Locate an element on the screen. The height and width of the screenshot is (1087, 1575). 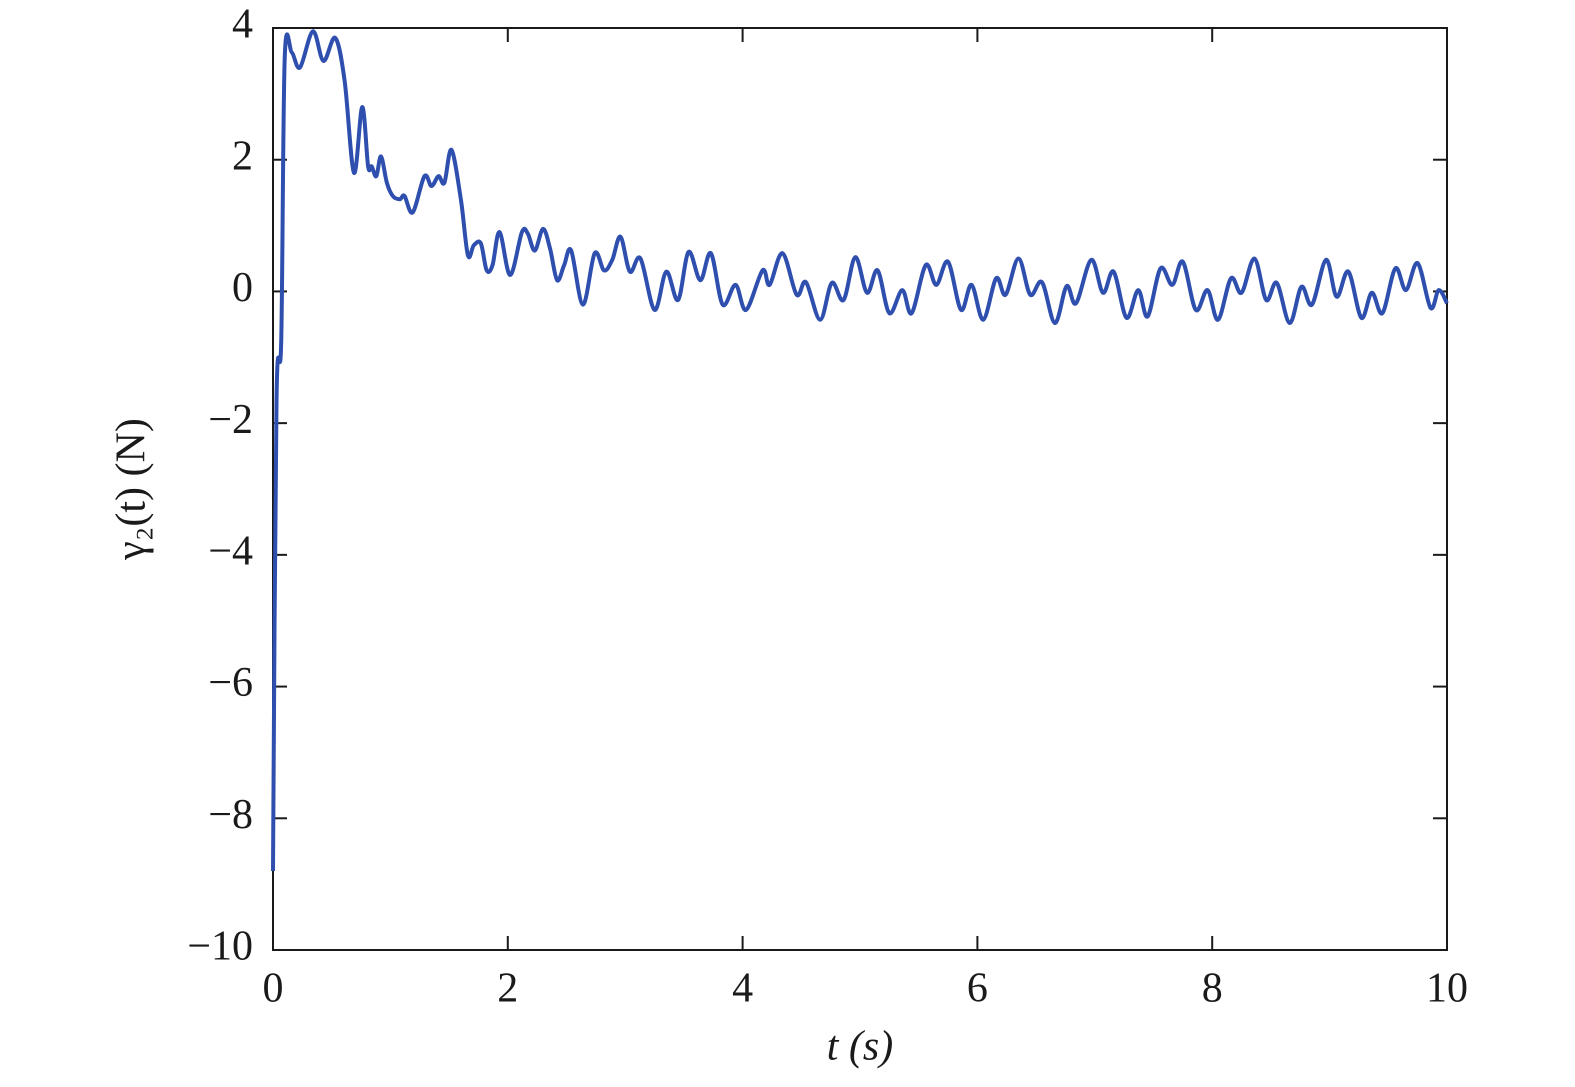
x-axis-label: t (s) is located at coordinates (860, 1047).